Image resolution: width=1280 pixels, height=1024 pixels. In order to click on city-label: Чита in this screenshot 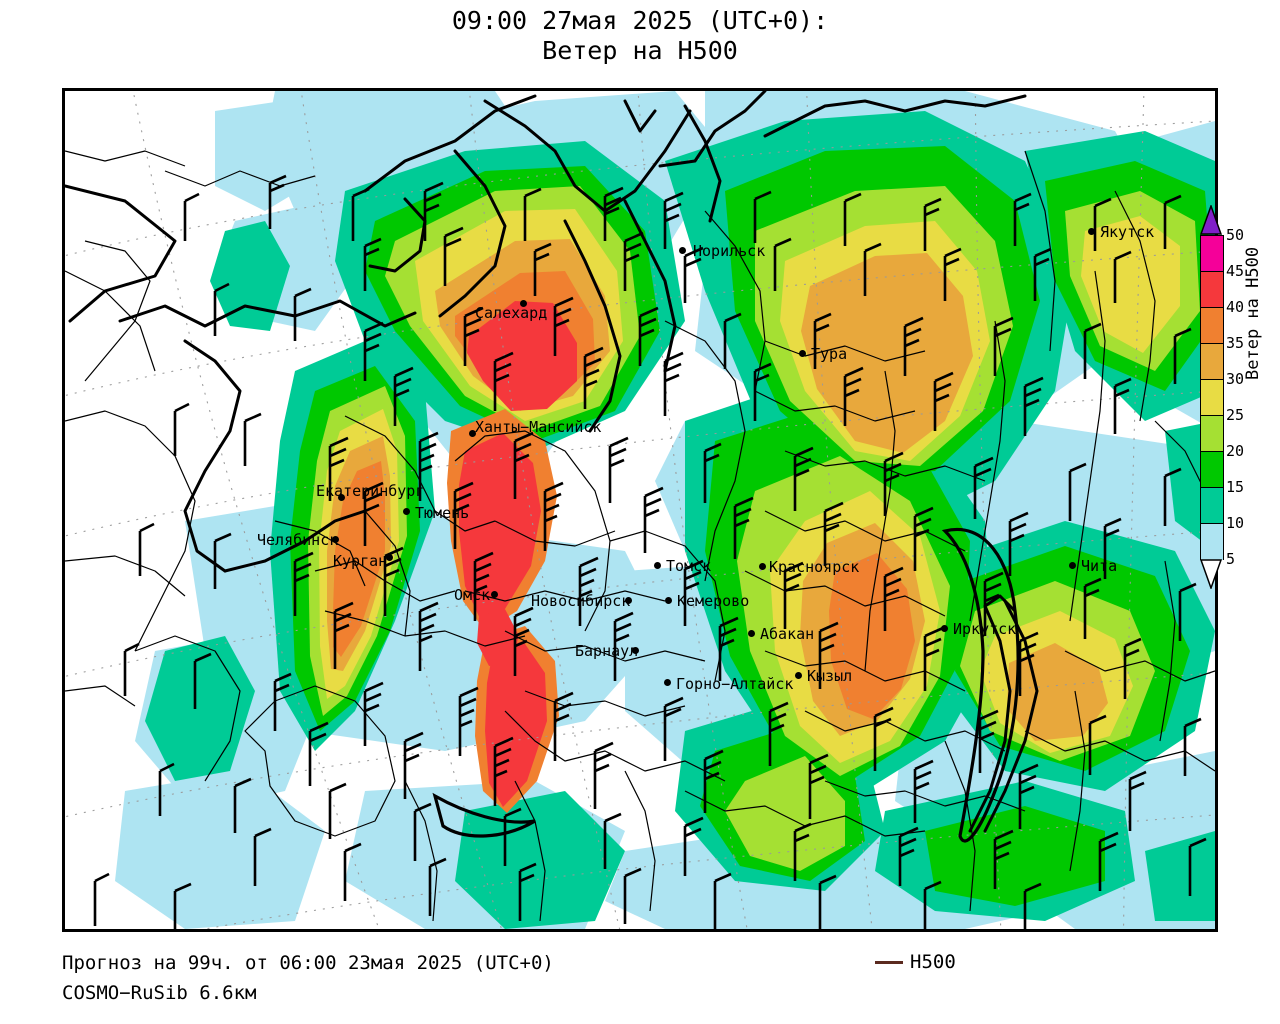, I will do `click(1099, 566)`.